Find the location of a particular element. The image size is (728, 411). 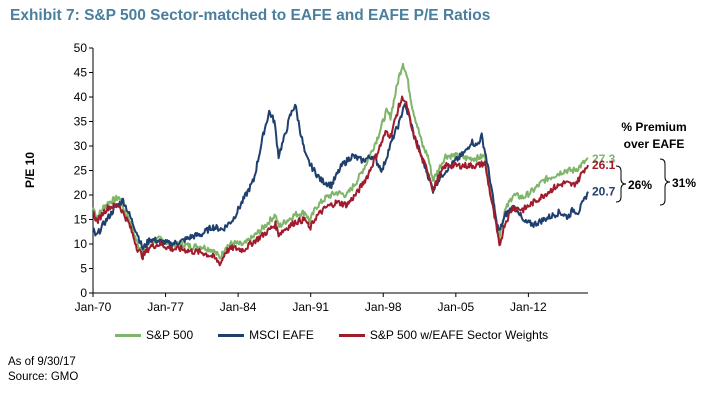

legend-swatch-sector is located at coordinates (351, 335).